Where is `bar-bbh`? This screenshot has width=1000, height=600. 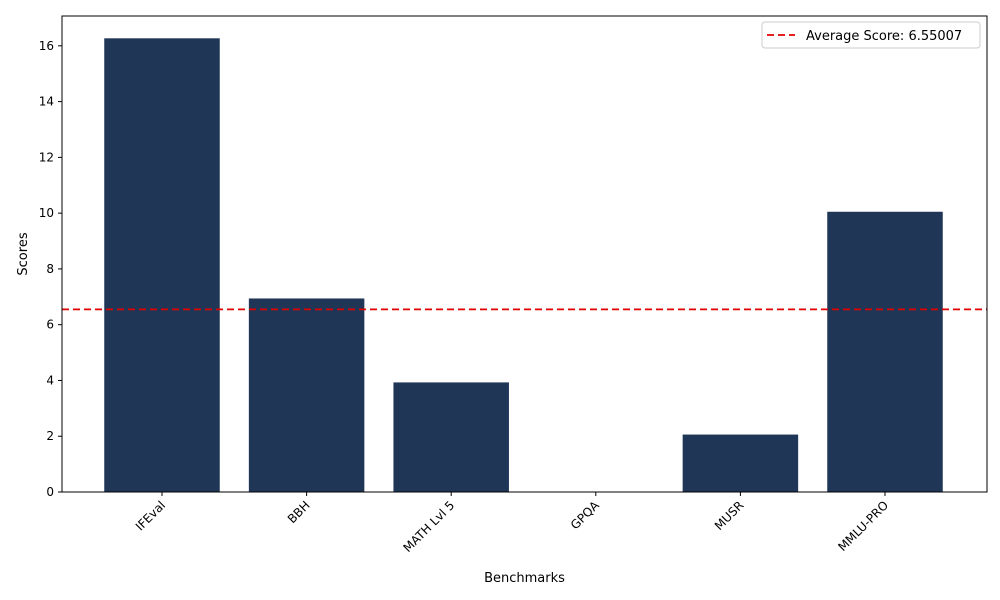 bar-bbh is located at coordinates (306, 395).